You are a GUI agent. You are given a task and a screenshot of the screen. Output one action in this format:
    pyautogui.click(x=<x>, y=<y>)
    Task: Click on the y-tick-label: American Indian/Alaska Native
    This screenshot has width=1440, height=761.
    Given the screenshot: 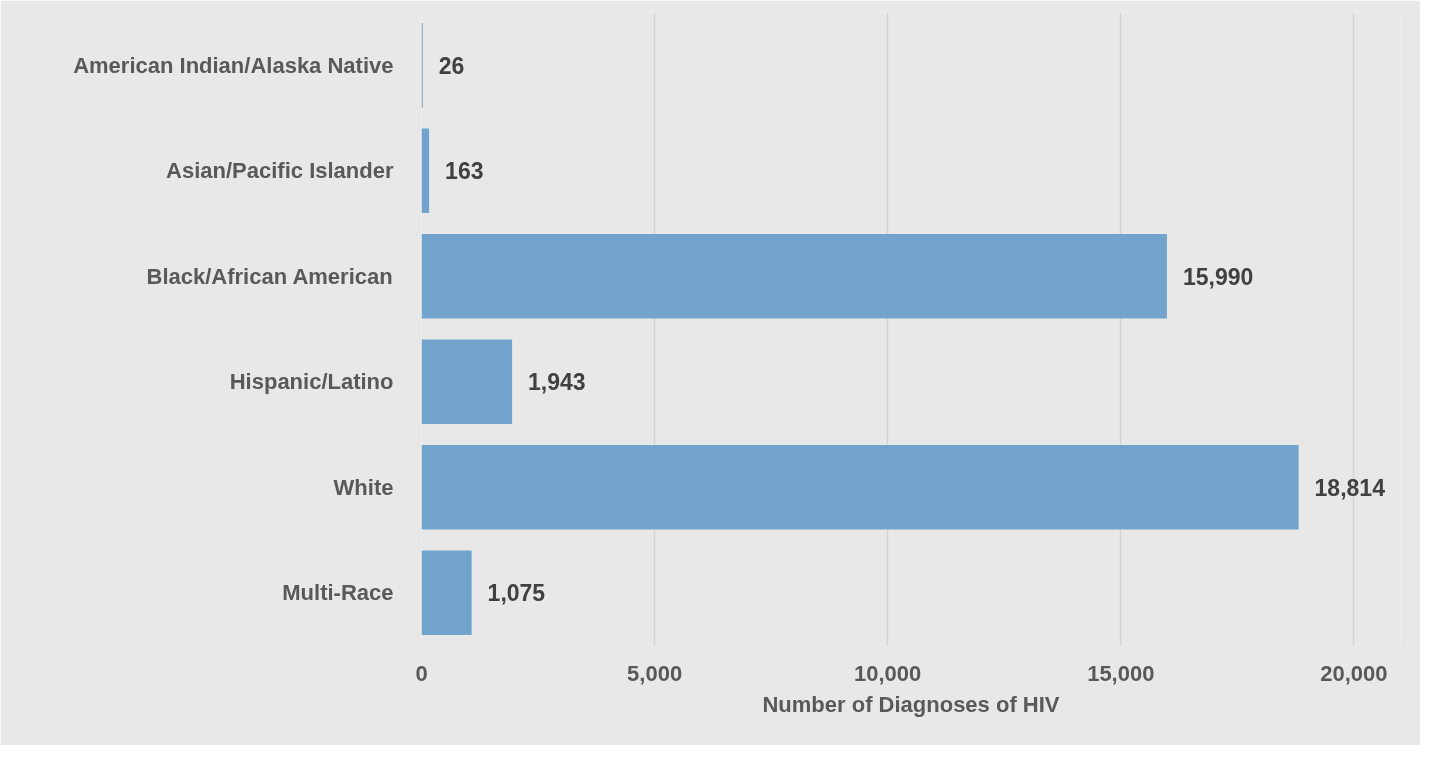 What is the action you would take?
    pyautogui.click(x=233, y=65)
    